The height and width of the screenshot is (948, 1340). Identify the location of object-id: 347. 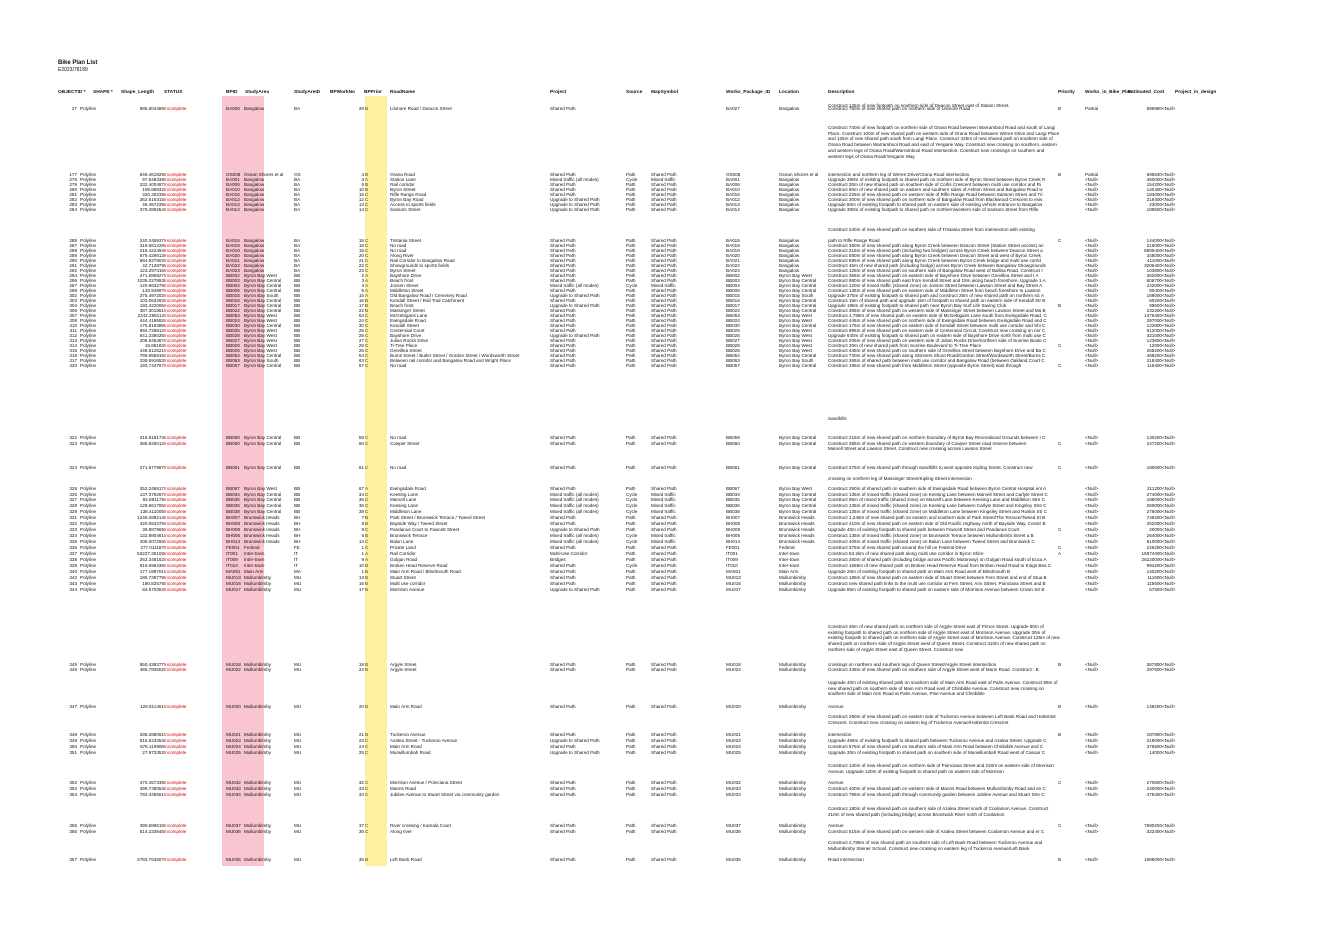
(73, 706).